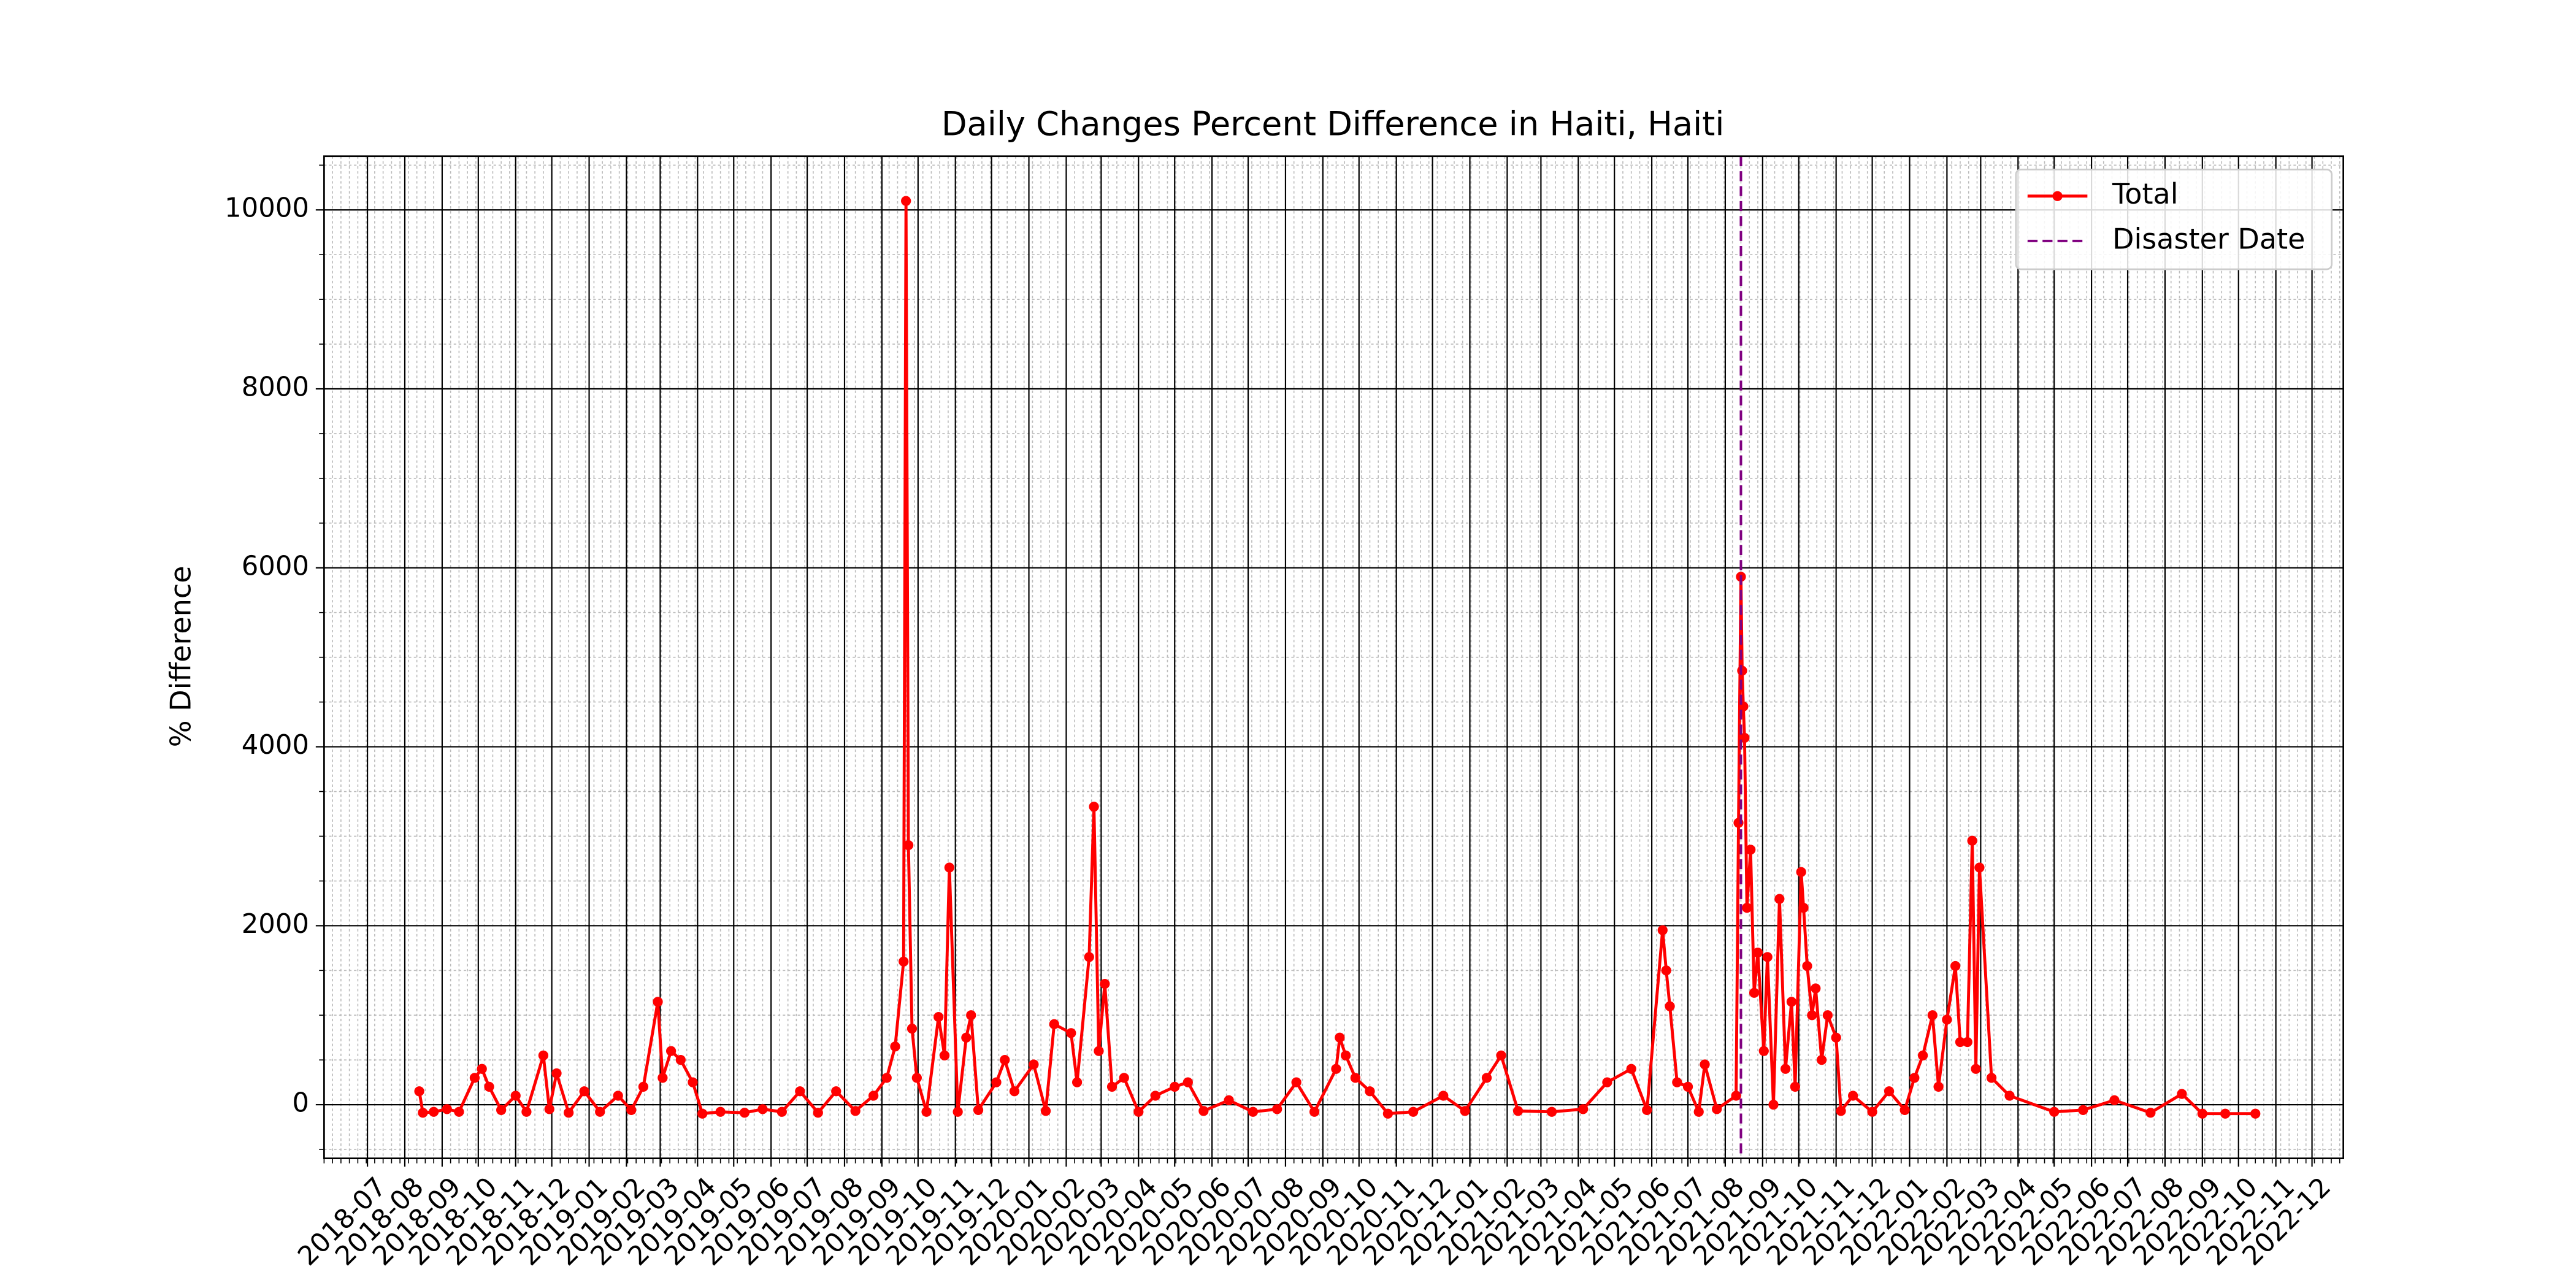 This screenshot has width=2576, height=1288. Describe the element at coordinates (2145, 193) in the screenshot. I see `legend-label: Total` at that location.